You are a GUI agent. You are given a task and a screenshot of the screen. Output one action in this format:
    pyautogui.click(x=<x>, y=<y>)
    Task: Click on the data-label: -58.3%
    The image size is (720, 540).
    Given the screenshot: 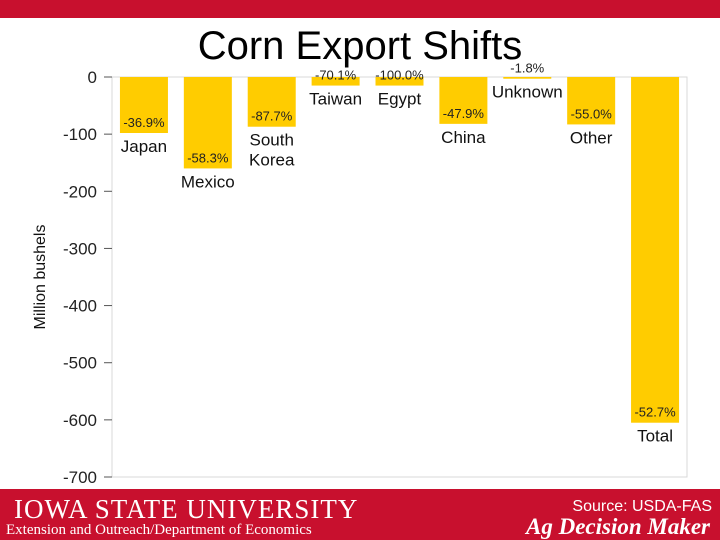 What is the action you would take?
    pyautogui.click(x=208, y=157)
    